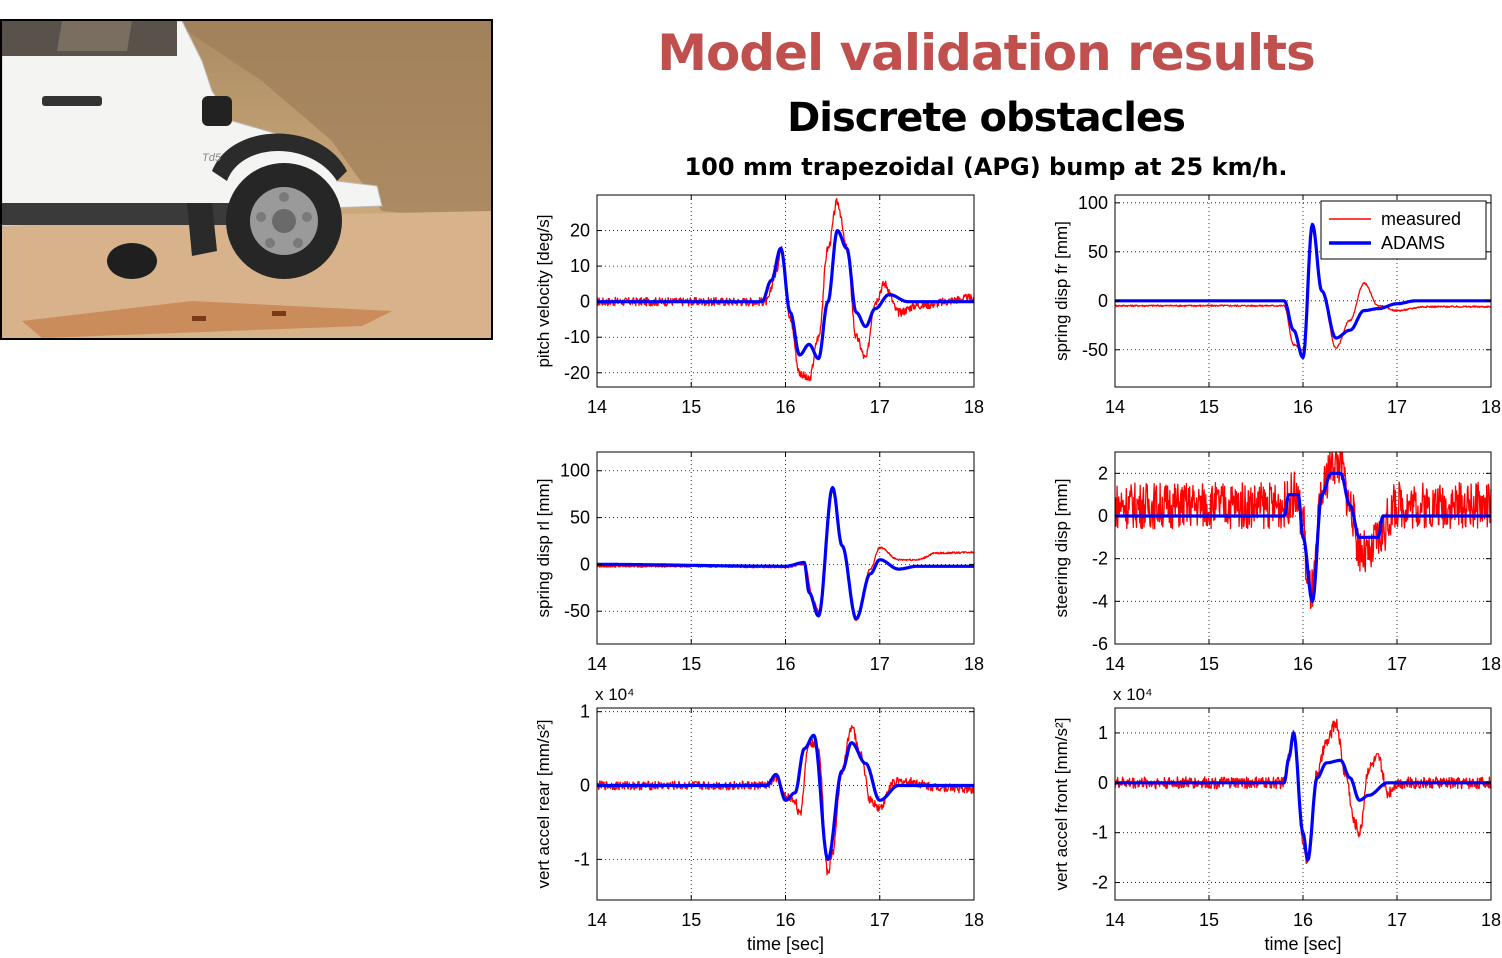  What do you see at coordinates (543, 548) in the screenshot?
I see `y-axis-label: spring disp rl [mm]` at bounding box center [543, 548].